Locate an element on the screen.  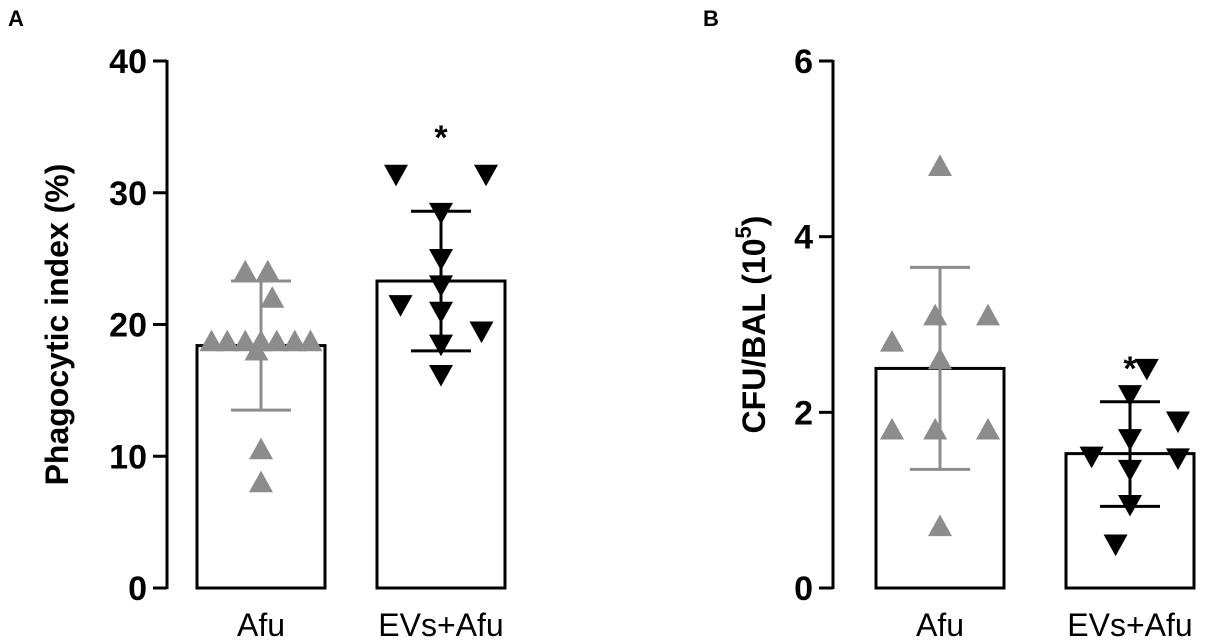
y-tick-label: 40 is located at coordinates (128, 62).